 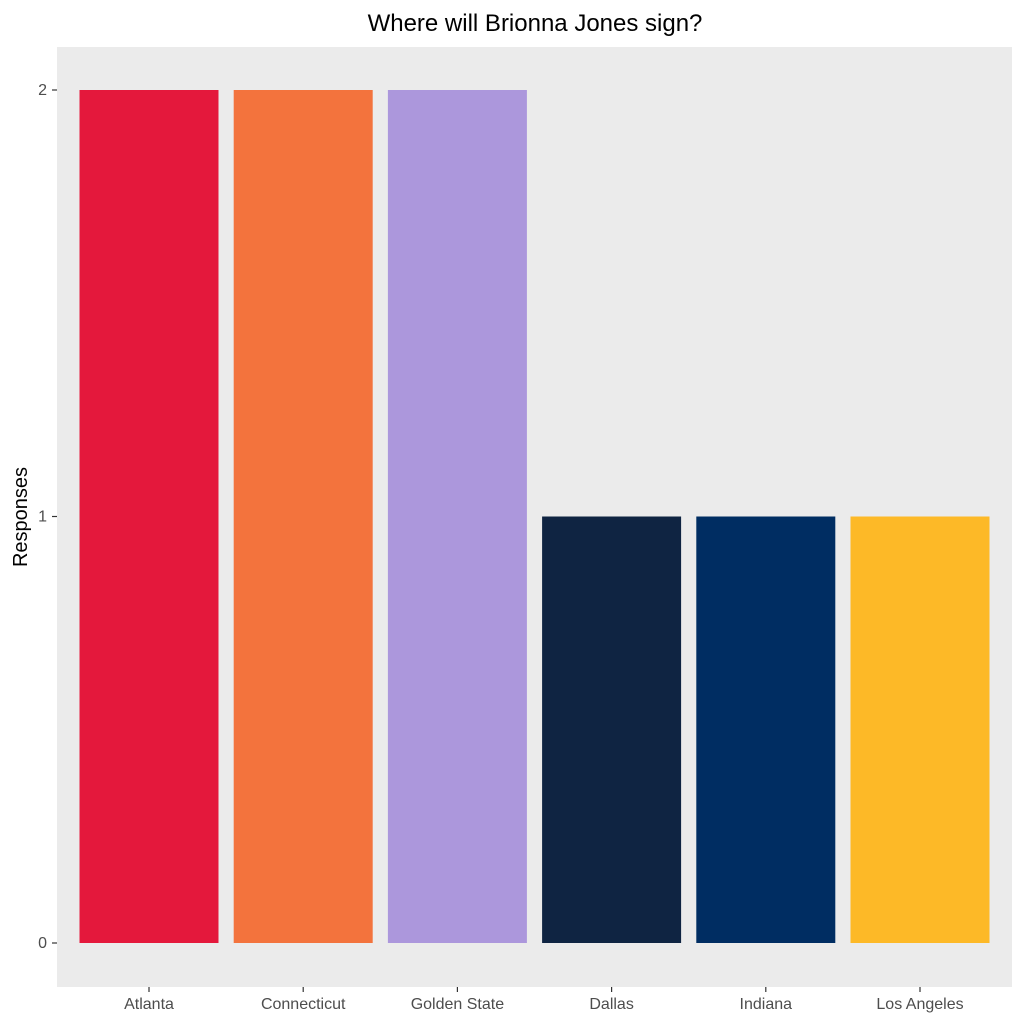 What do you see at coordinates (612, 729) in the screenshot?
I see `bar-dallas` at bounding box center [612, 729].